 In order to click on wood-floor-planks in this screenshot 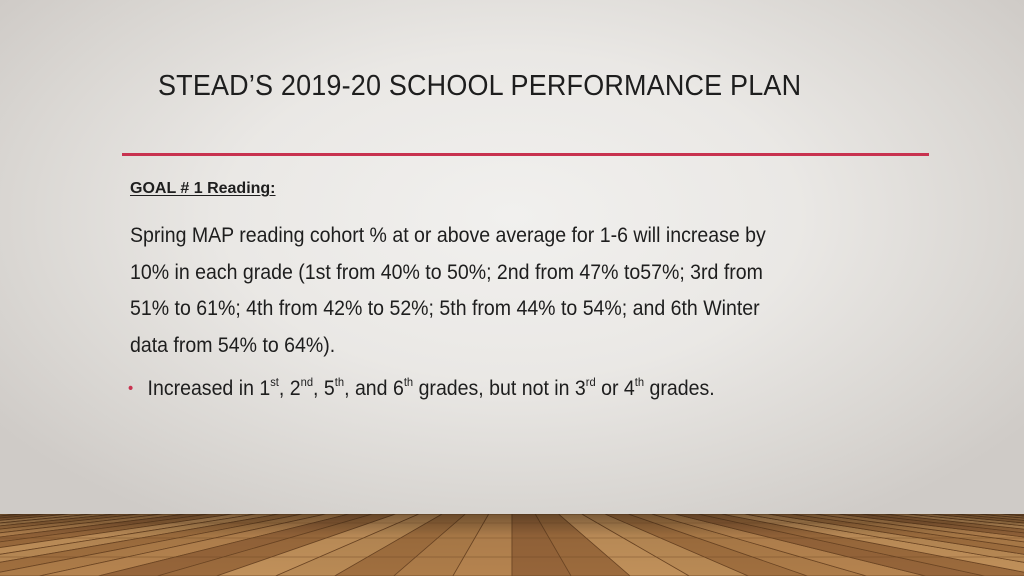, I will do `click(512, 545)`.